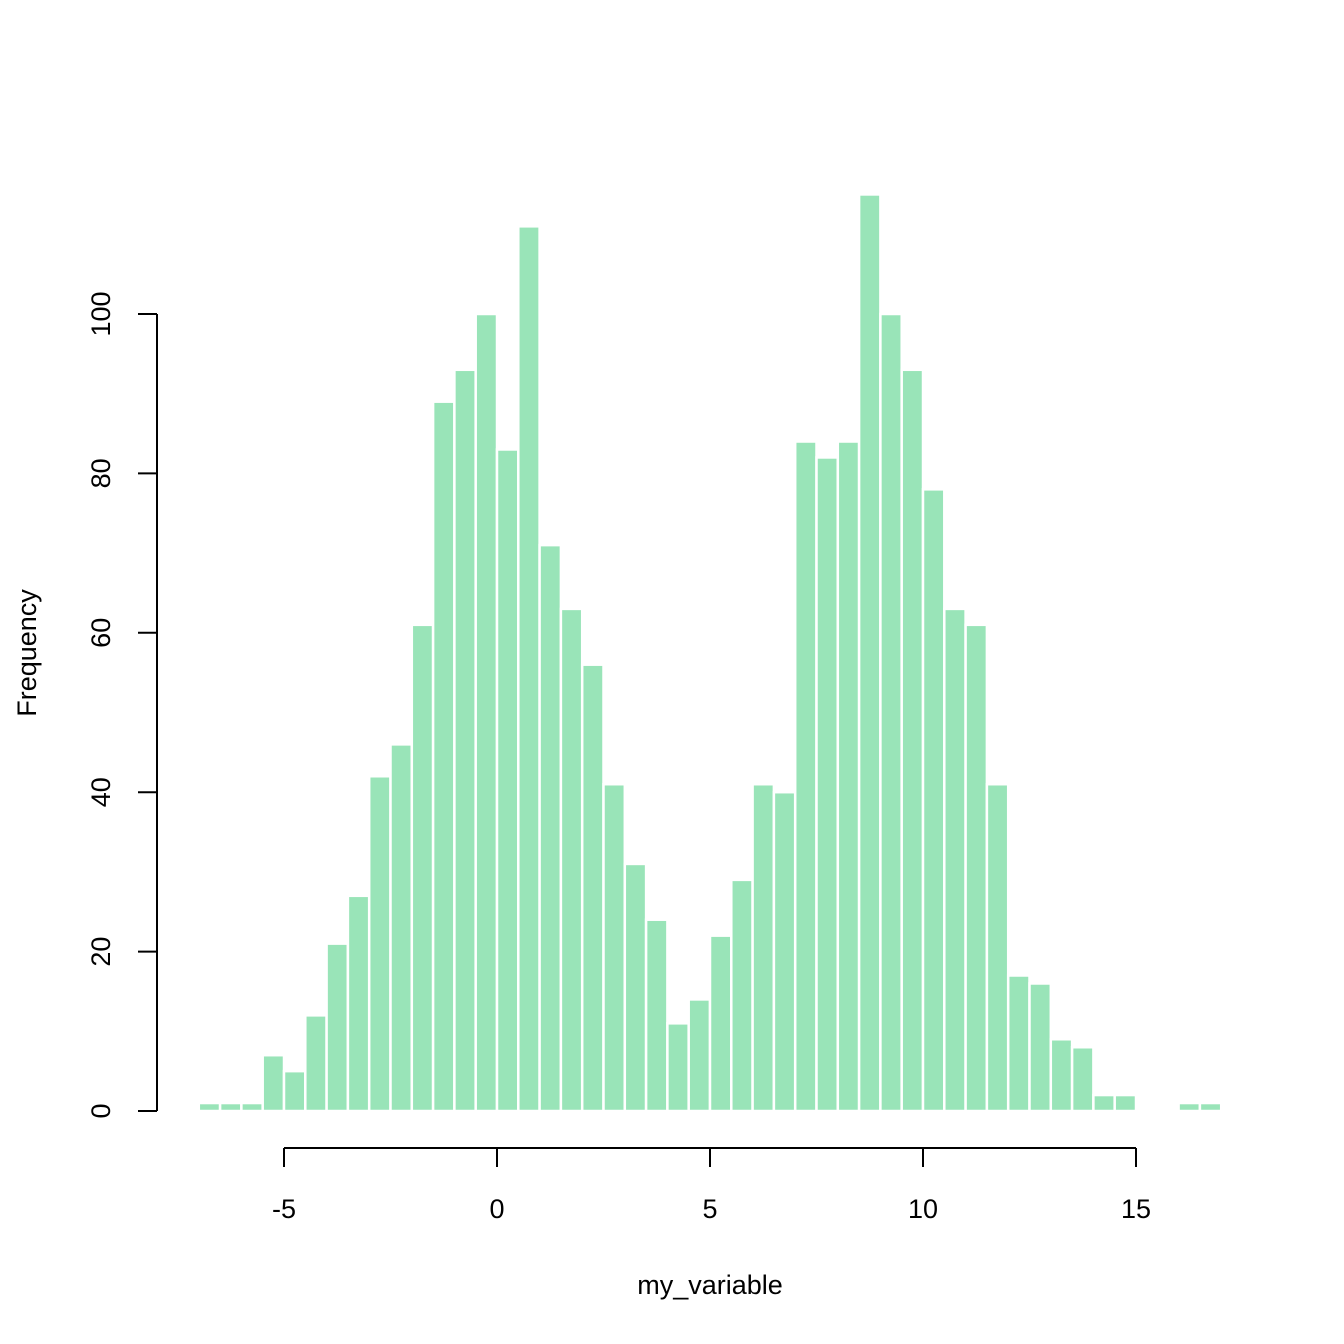 The image size is (1344, 1344). Describe the element at coordinates (101, 473) in the screenshot. I see `y-tick-label: 80` at that location.